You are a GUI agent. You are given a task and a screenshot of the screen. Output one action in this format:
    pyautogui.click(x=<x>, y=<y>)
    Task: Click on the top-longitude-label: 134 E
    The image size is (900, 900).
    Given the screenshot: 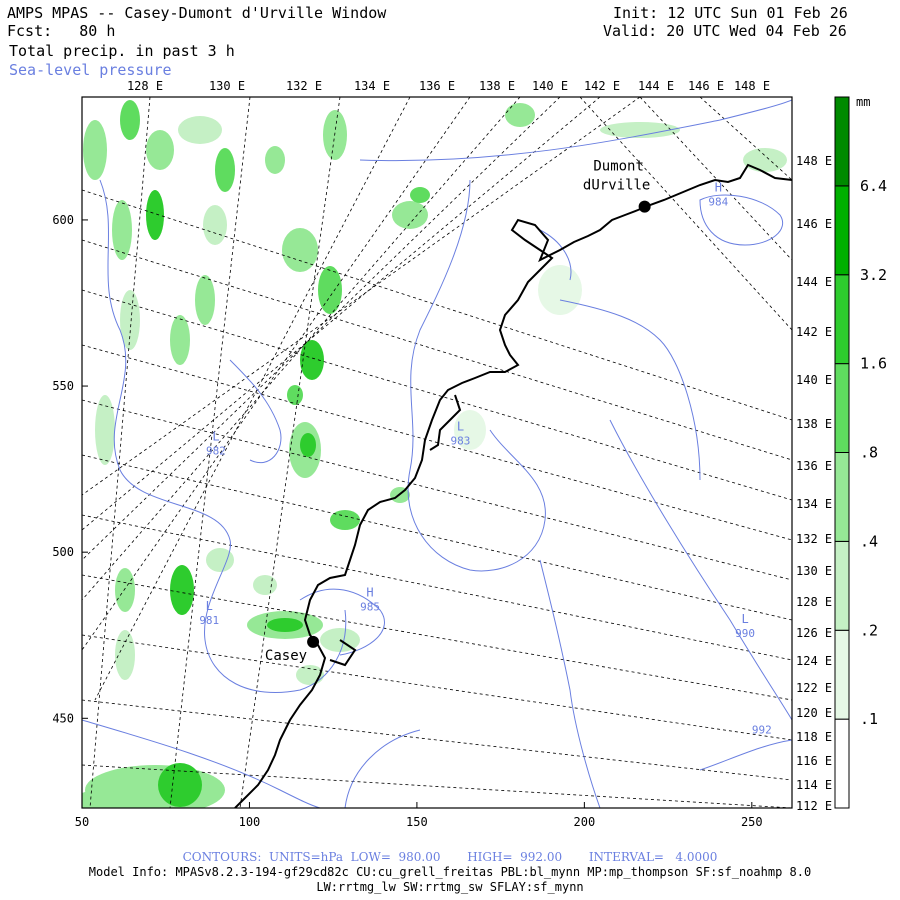 What is the action you would take?
    pyautogui.click(x=372, y=86)
    